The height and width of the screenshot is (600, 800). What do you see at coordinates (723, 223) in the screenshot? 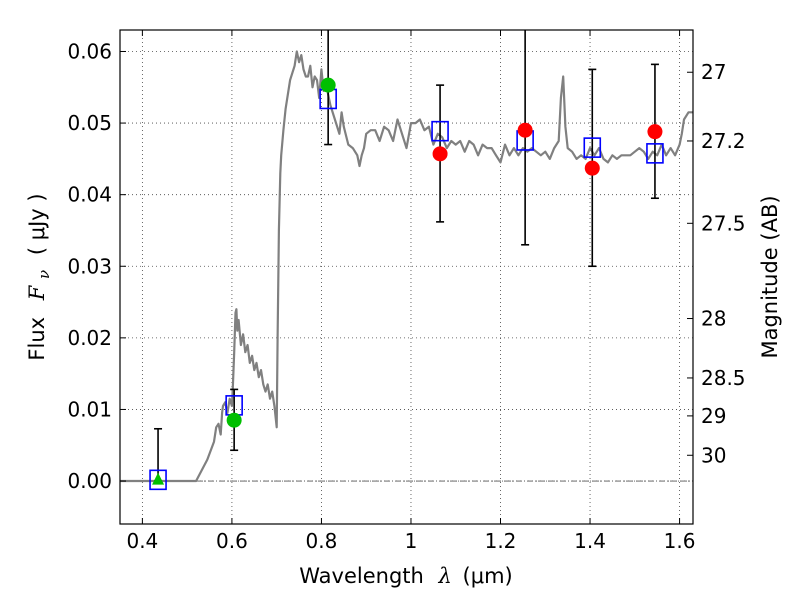
I see `mag-tick-label: 27.5` at bounding box center [723, 223].